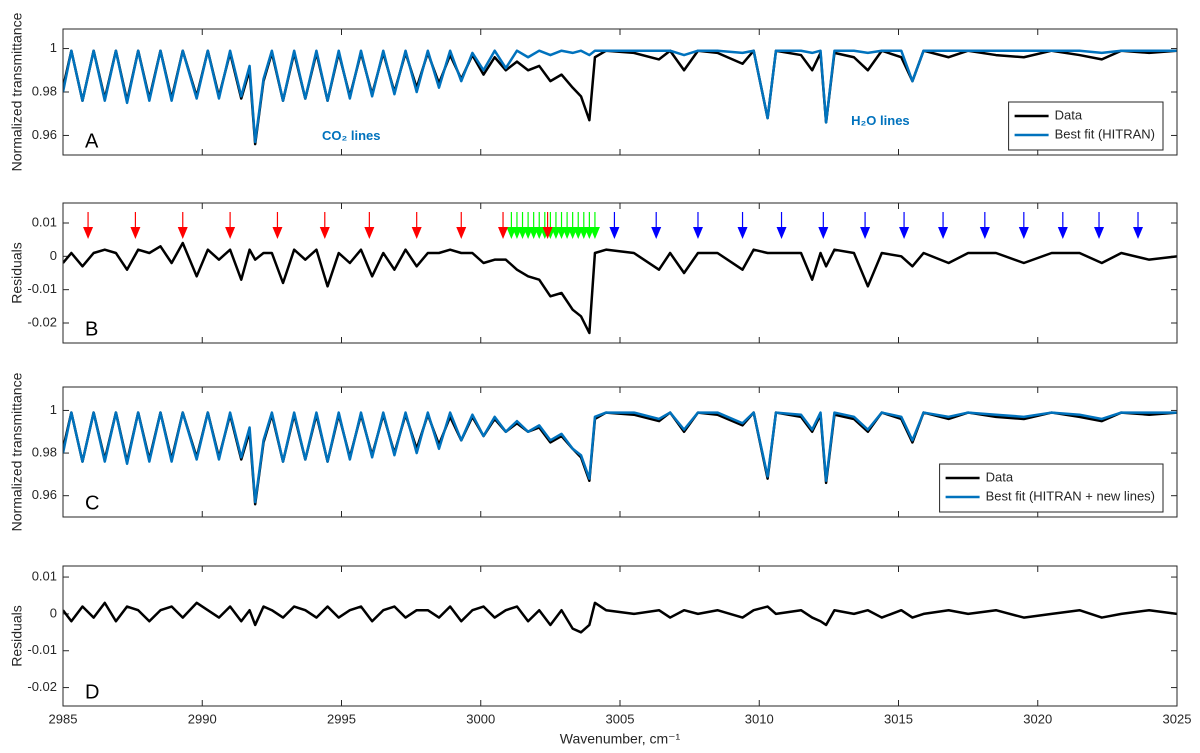  Describe the element at coordinates (759, 718) in the screenshot. I see `x-tick-label: 3010` at that location.